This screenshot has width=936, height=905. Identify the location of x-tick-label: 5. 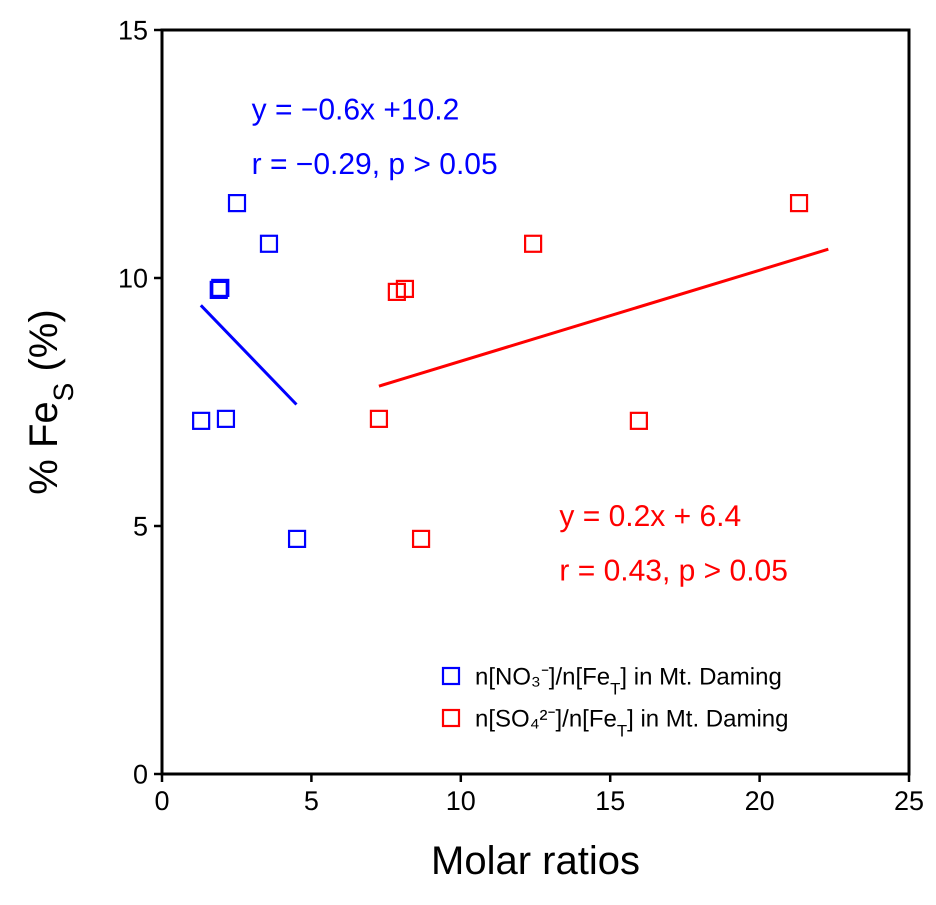
(311, 801).